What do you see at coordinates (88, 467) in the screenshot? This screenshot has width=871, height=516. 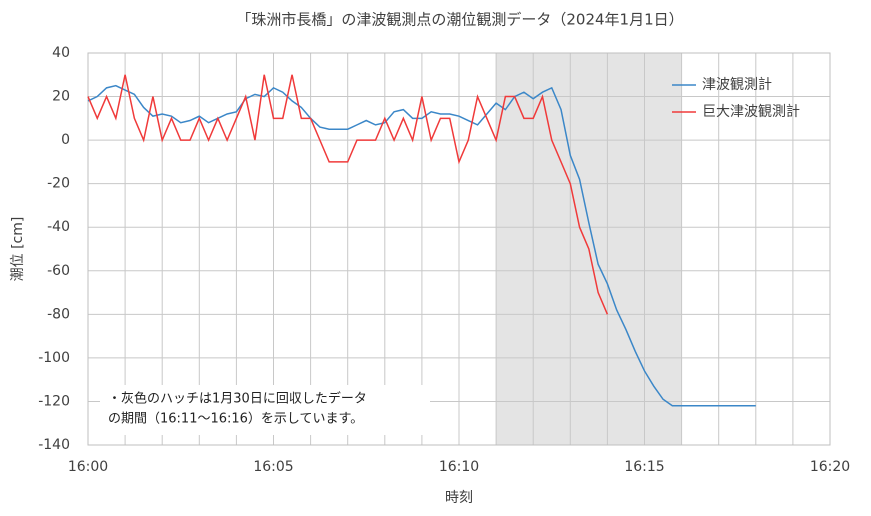 I see `x-tick-label: 16:00` at bounding box center [88, 467].